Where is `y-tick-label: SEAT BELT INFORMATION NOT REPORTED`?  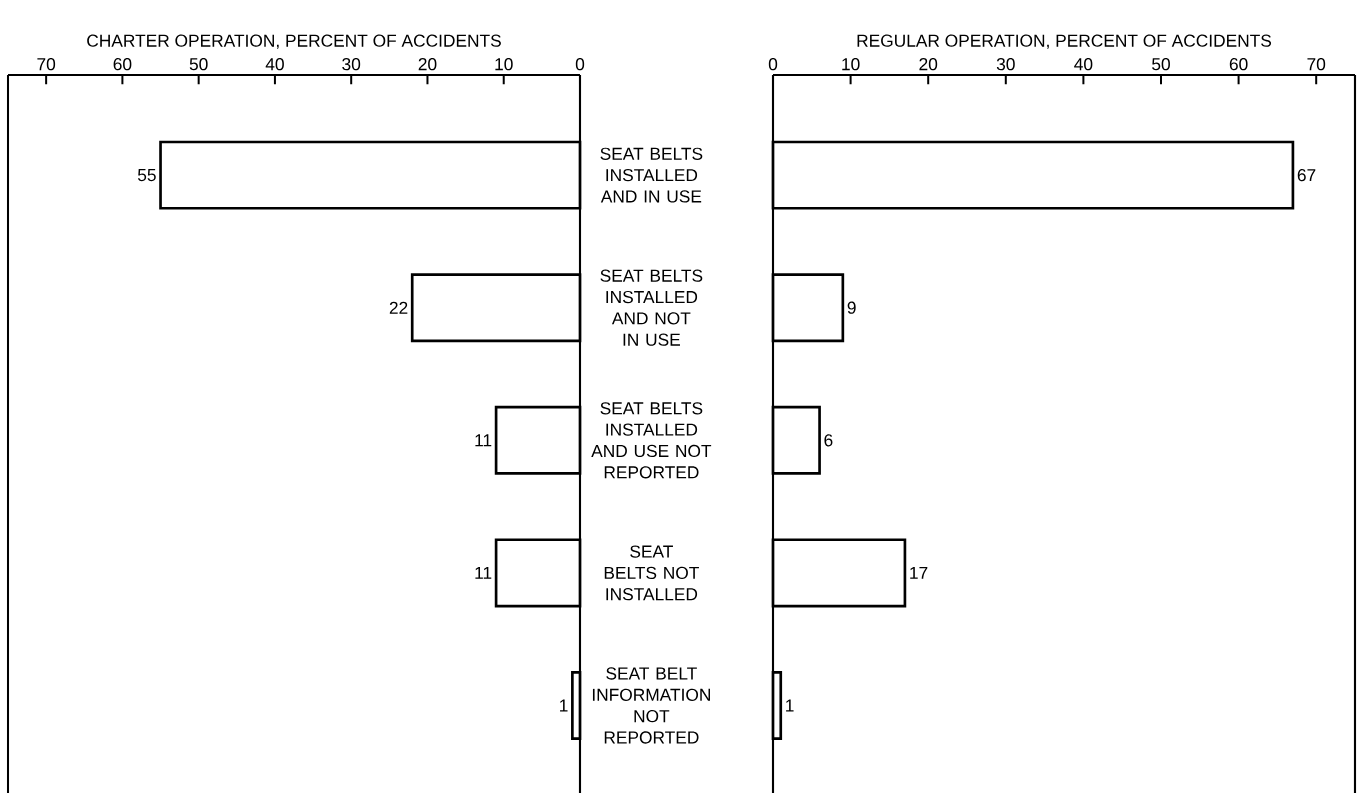 y-tick-label: SEAT BELT INFORMATION NOT REPORTED is located at coordinates (651, 705).